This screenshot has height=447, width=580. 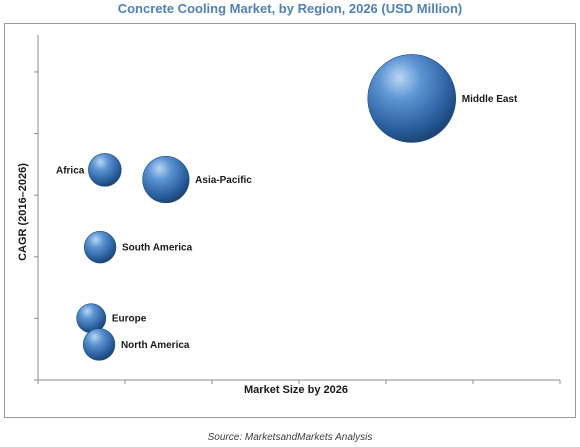 What do you see at coordinates (99, 344) in the screenshot?
I see `bubble-north-america` at bounding box center [99, 344].